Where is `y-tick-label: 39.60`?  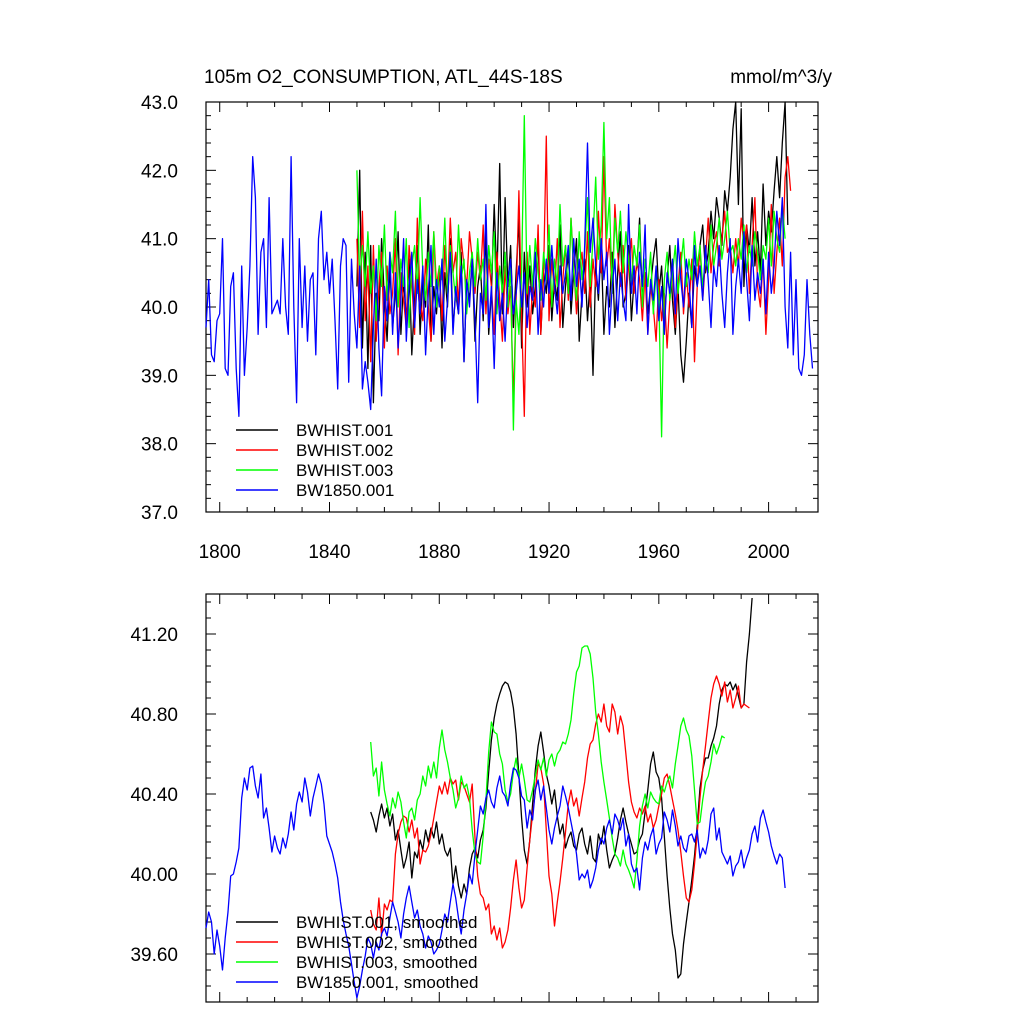 y-tick-label: 39.60 is located at coordinates (154, 955).